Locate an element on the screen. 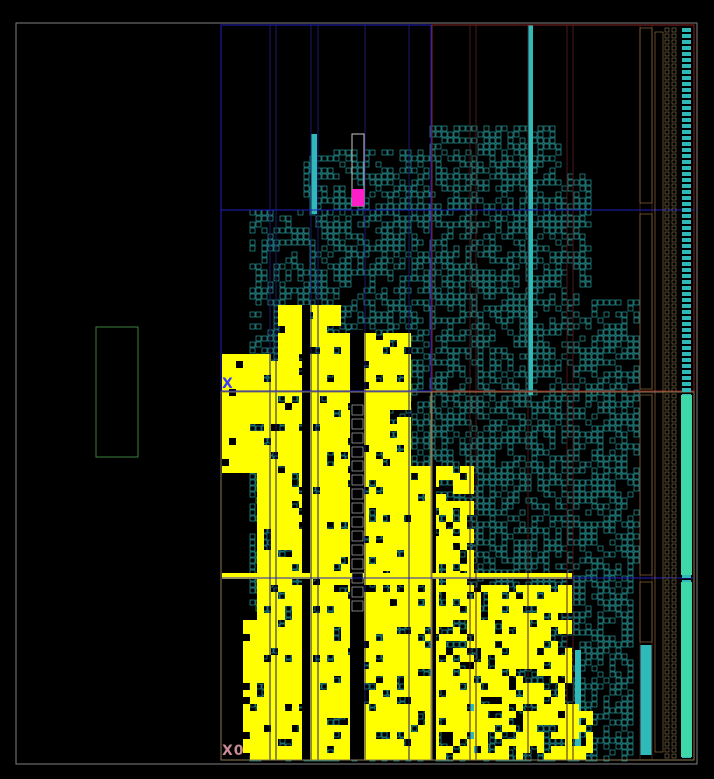 Image resolution: width=714 pixels, height=779 pixels. pblock-outline is located at coordinates (117, 392).